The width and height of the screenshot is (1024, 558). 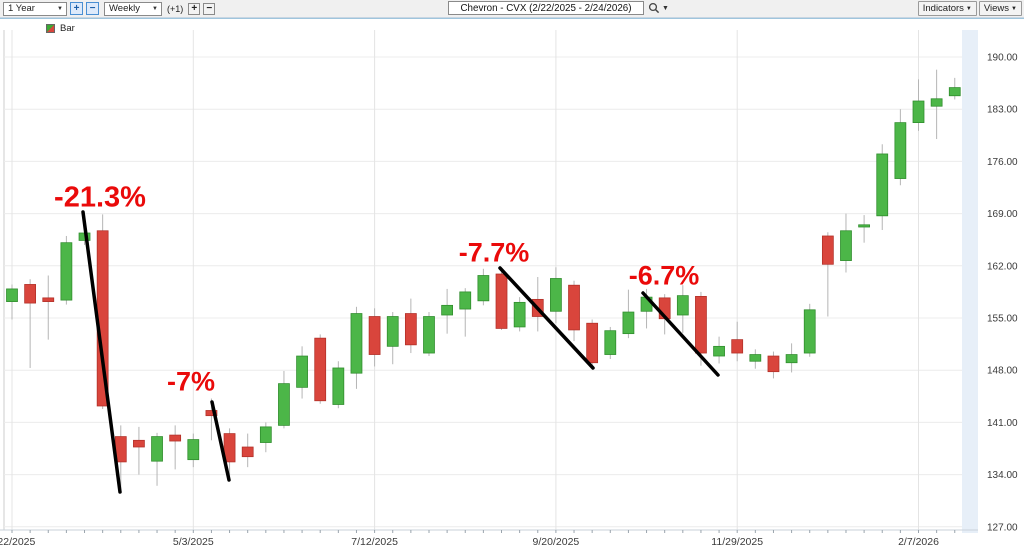 What do you see at coordinates (67, 28) in the screenshot?
I see `series-legend-label: Bar` at bounding box center [67, 28].